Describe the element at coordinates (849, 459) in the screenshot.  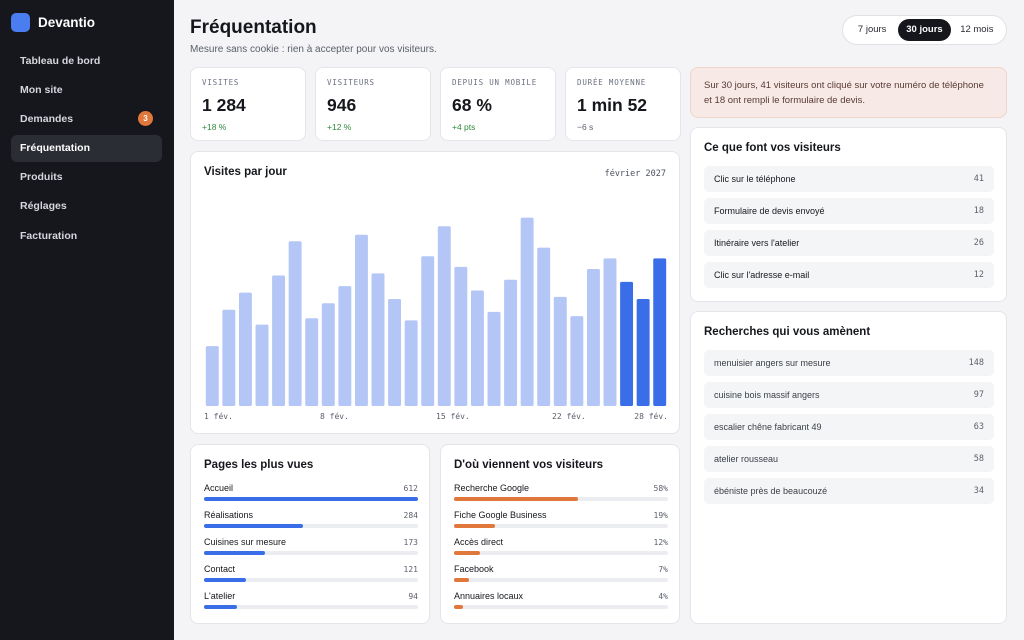
I see `search-query-row: atelier rousseau 58` at that location.